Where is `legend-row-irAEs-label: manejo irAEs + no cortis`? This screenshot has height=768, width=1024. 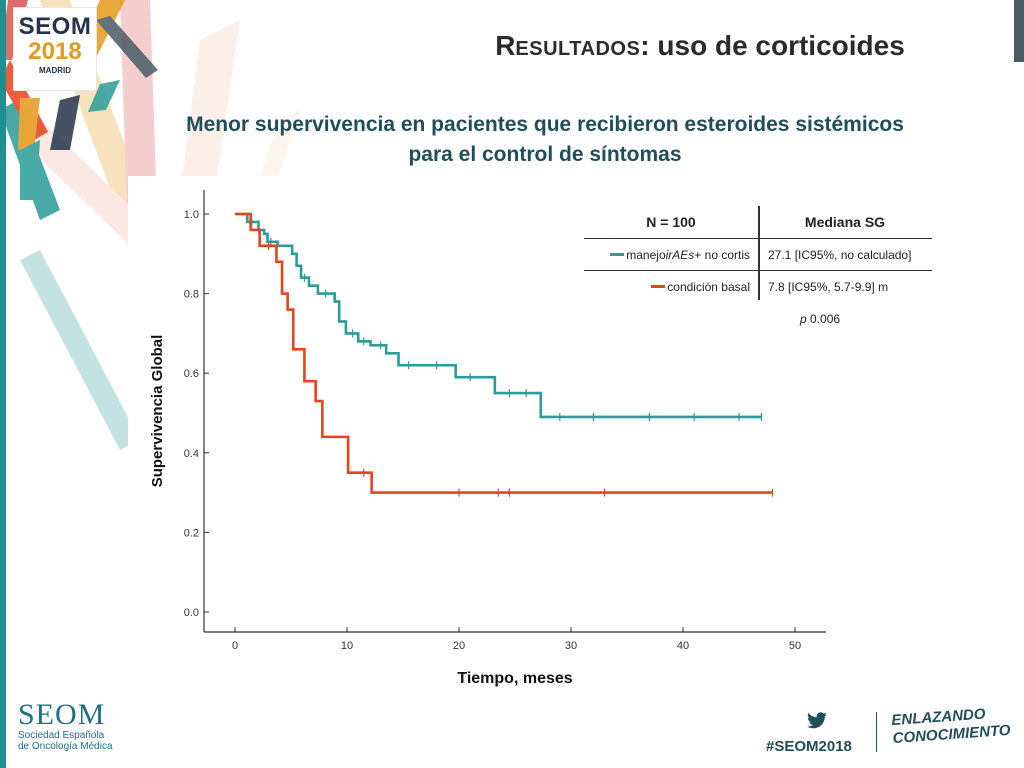 legend-row-irAEs-label: manejo irAEs + no cortis is located at coordinates (671, 255).